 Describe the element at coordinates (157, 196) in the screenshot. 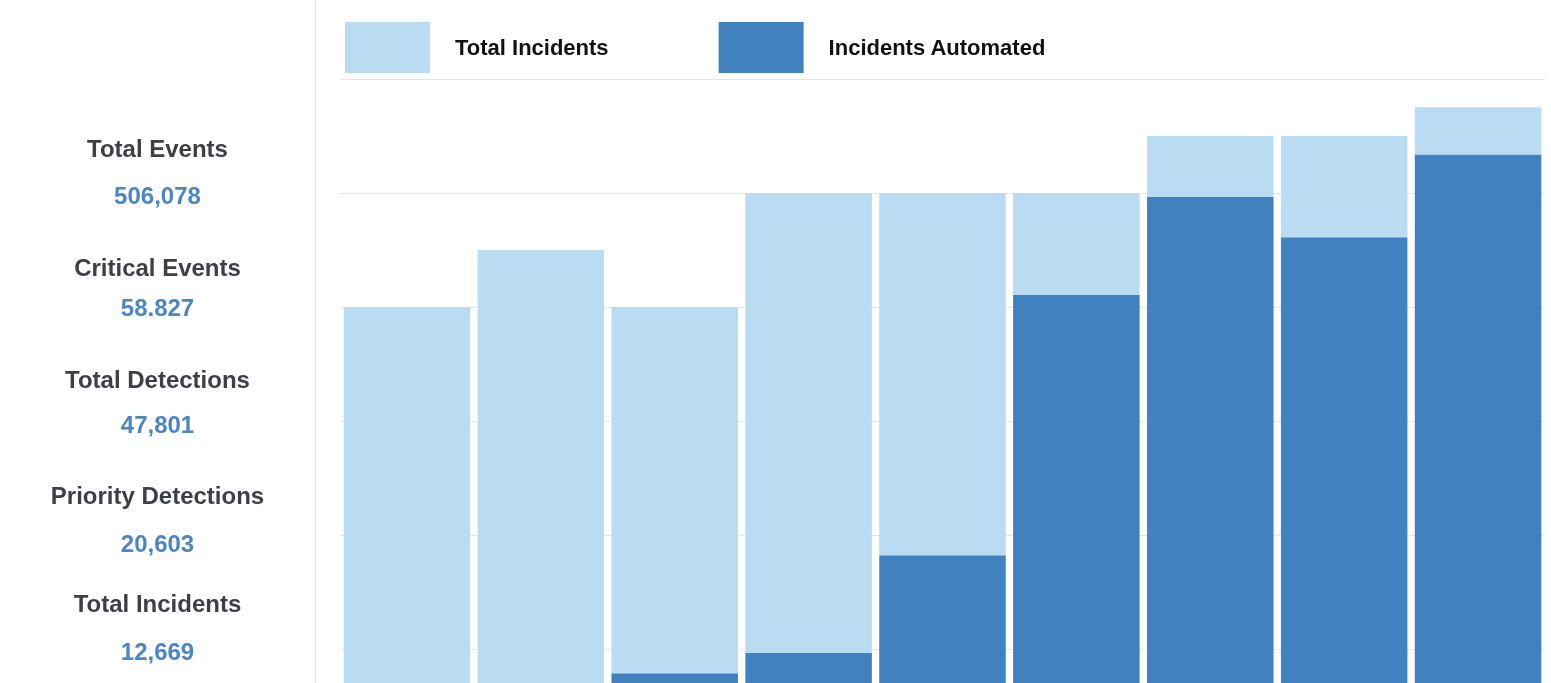

I see `text: 506,078` at that location.